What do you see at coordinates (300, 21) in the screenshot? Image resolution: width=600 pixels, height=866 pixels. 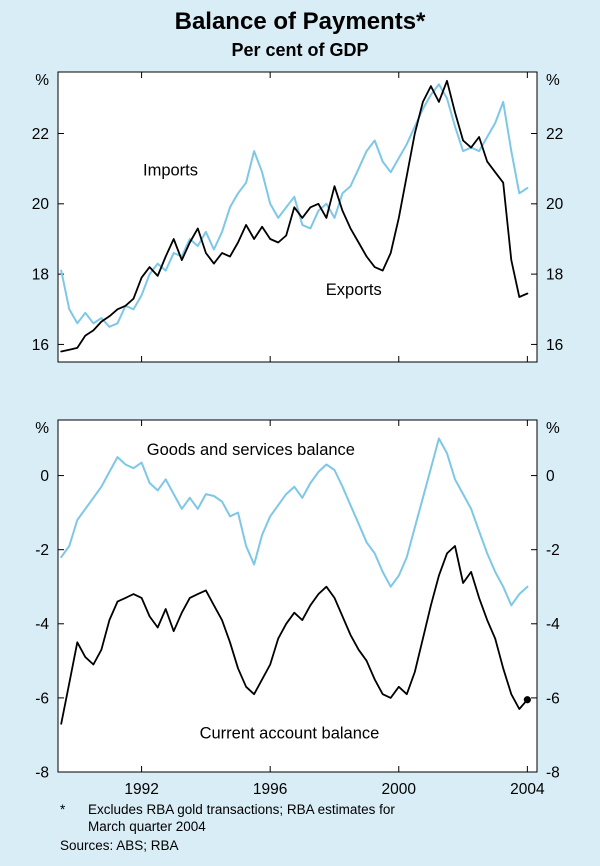 I see `chart-title: Balance of Payments*` at bounding box center [300, 21].